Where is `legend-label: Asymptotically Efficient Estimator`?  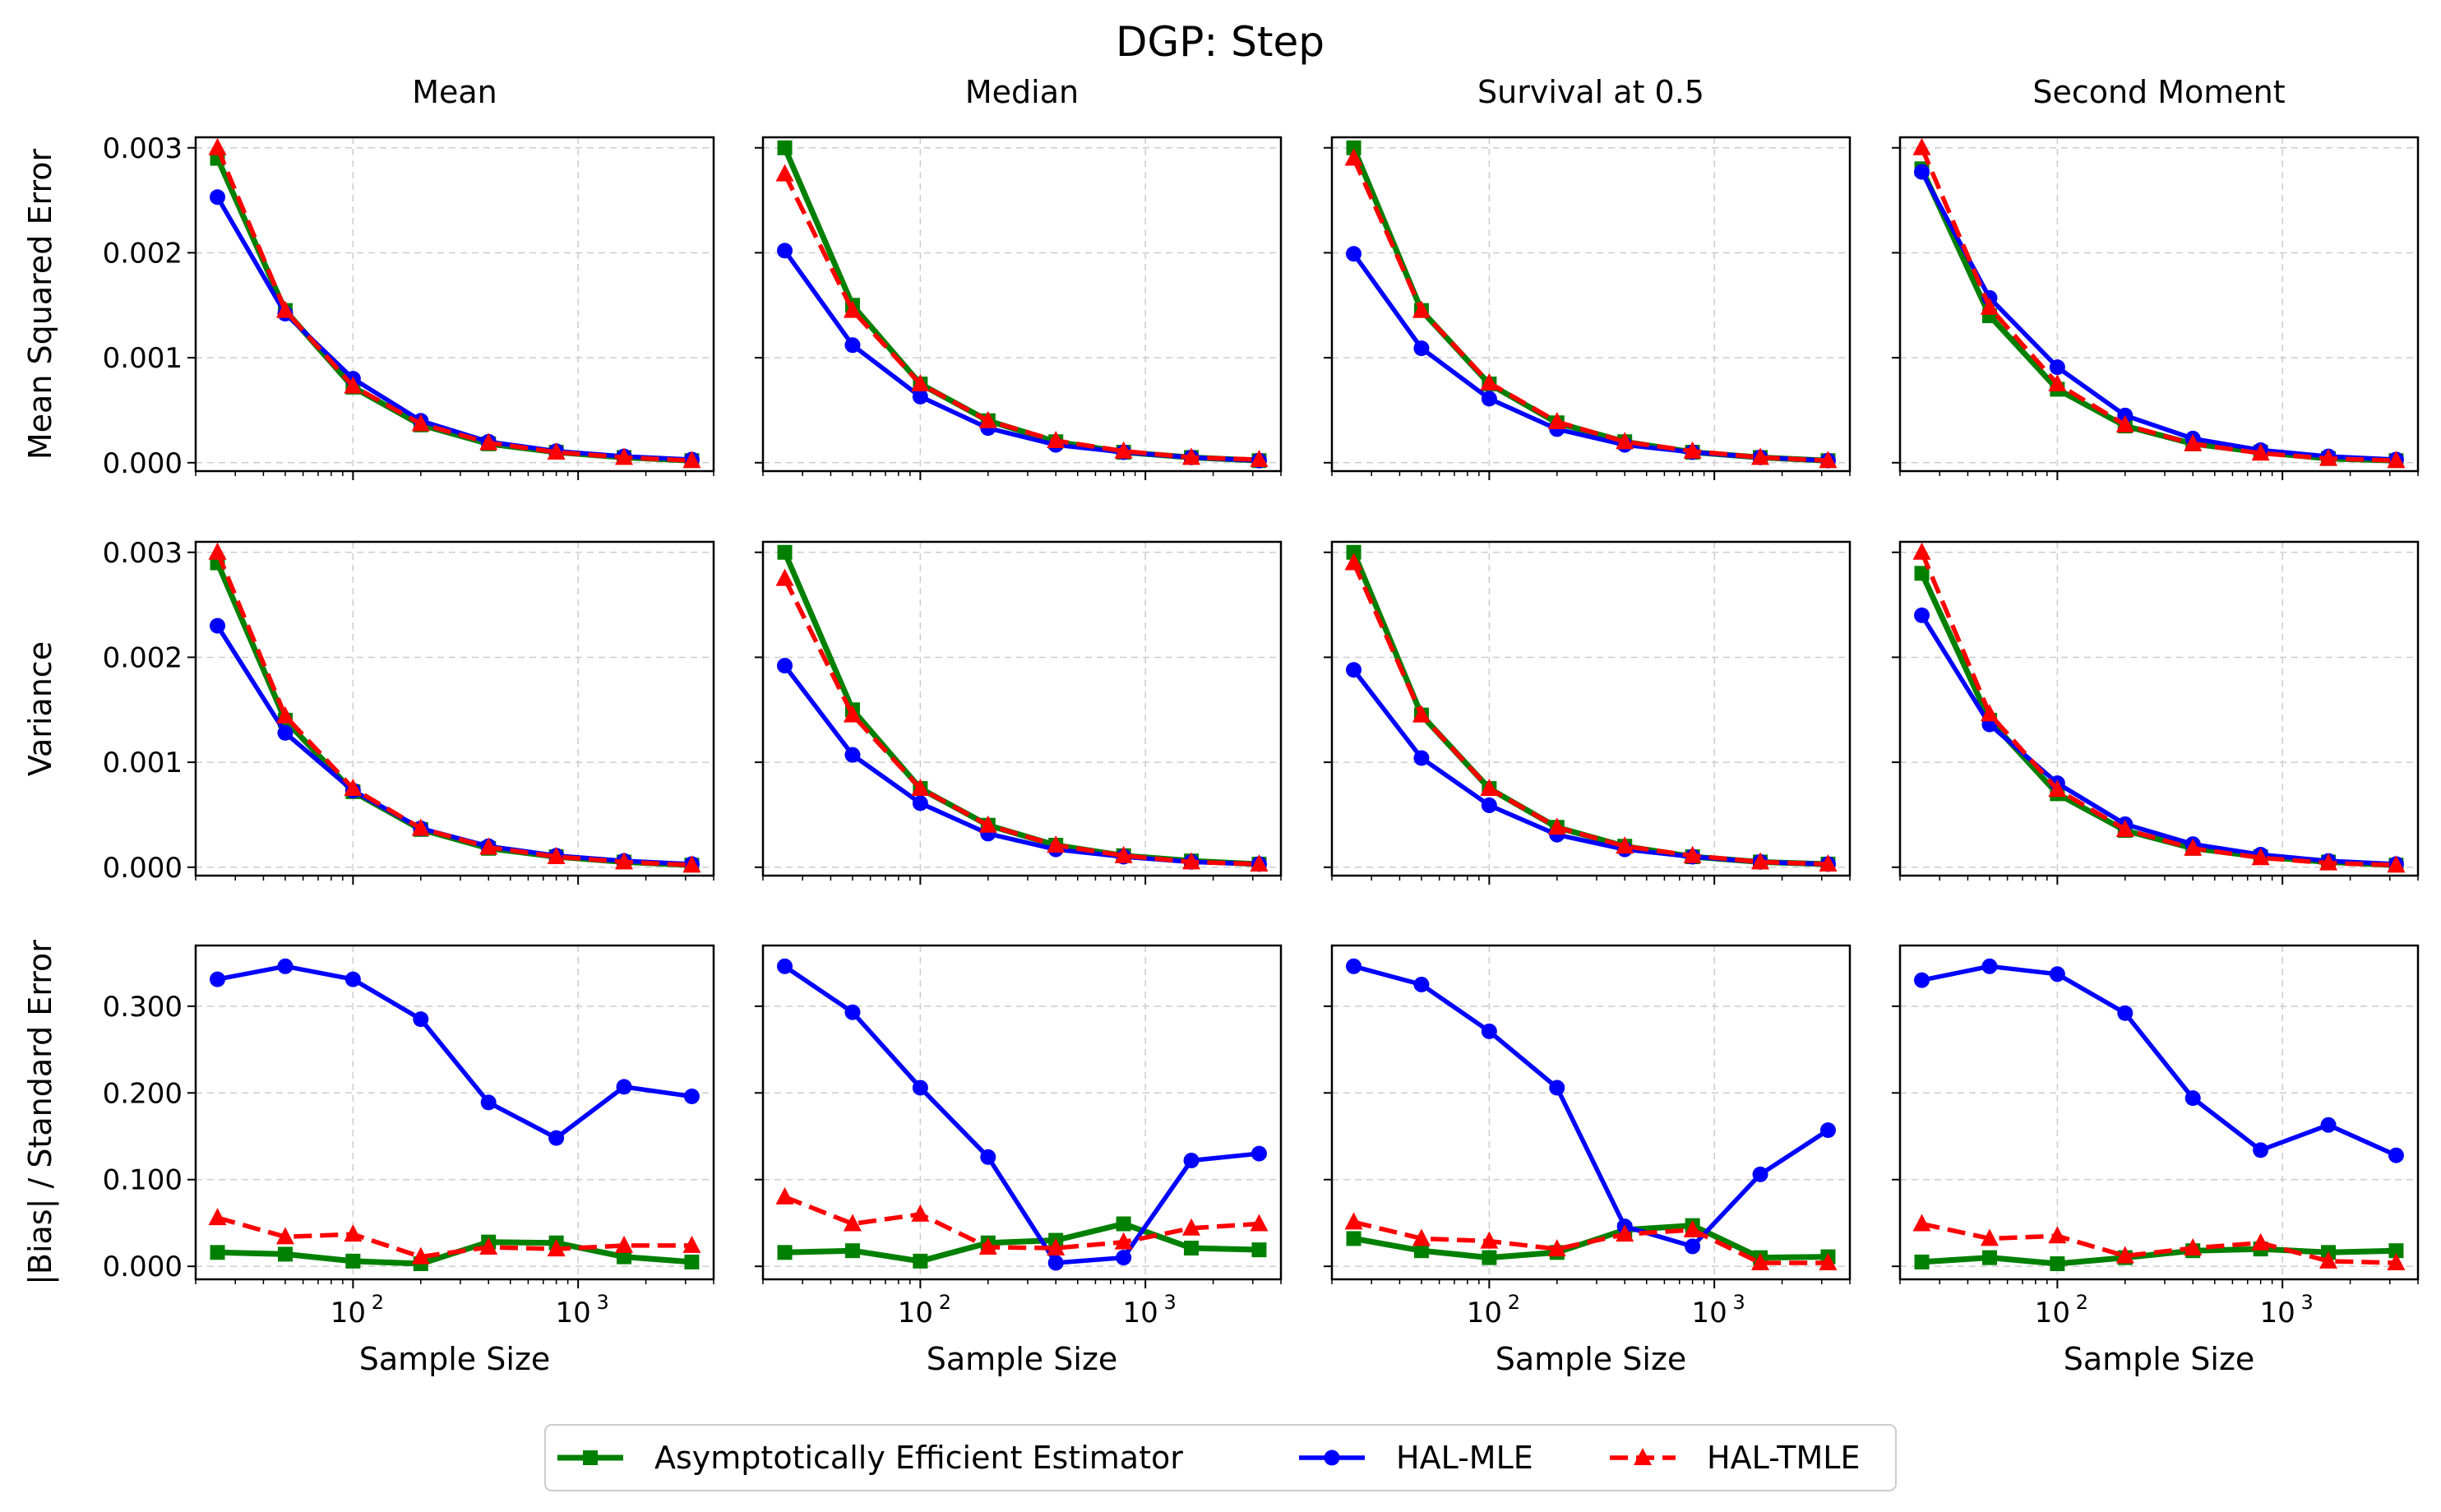
legend-label: Asymptotically Efficient Estimator is located at coordinates (918, 1458).